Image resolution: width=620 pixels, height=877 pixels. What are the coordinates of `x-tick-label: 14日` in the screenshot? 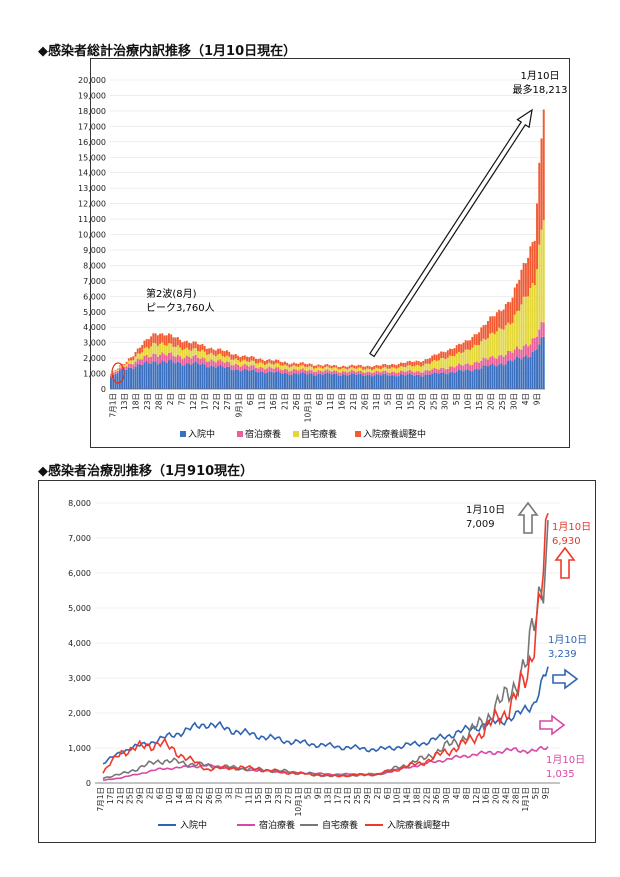 It's located at (179, 795).